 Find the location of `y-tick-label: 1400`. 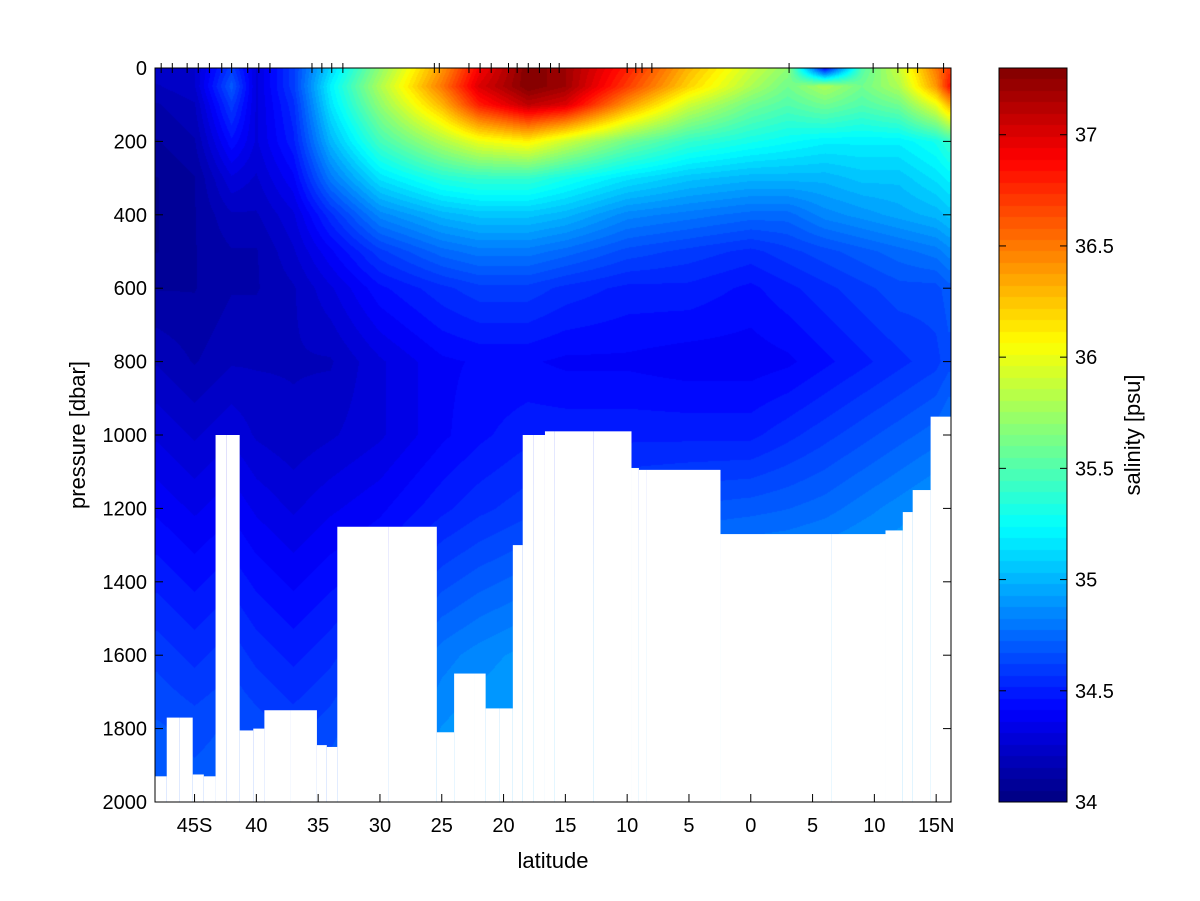

y-tick-label: 1400 is located at coordinates (125, 583).